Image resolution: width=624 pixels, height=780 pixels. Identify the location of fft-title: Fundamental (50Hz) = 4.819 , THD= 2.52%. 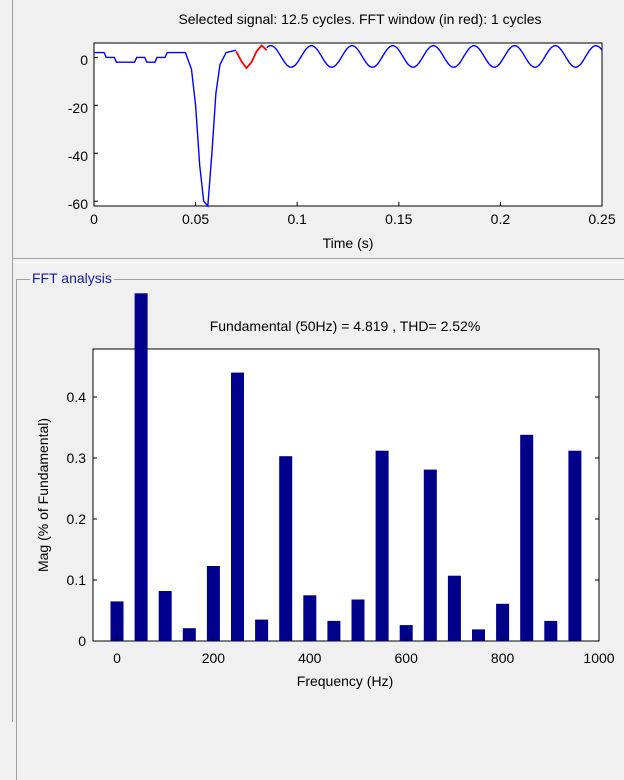
(345, 326).